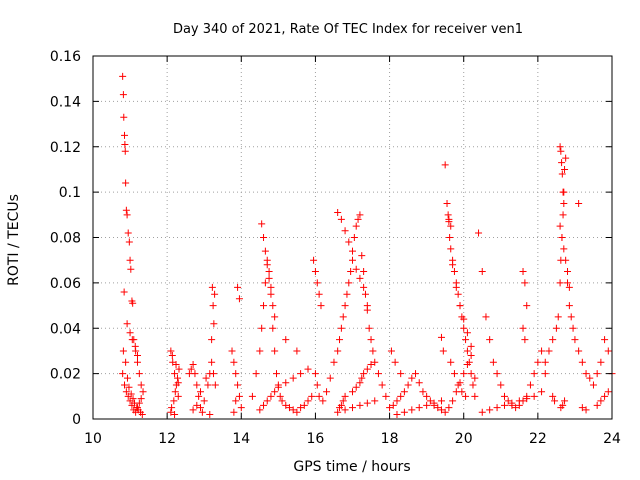  What do you see at coordinates (14, 240) in the screenshot?
I see `y-axis-label: ROTI / TECUs` at bounding box center [14, 240].